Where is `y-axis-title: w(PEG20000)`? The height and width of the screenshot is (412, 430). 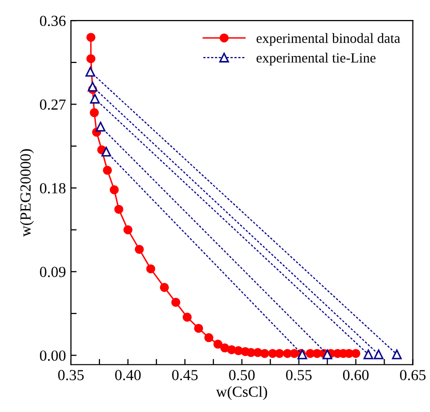
y-axis-title: w(PEG20000) is located at coordinates (27, 193).